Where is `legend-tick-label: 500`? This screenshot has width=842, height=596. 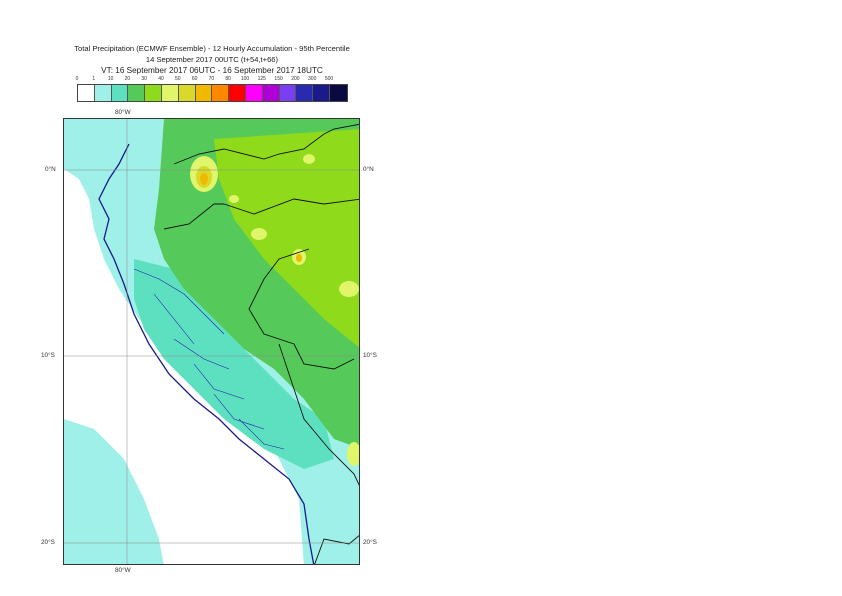
legend-tick-label: 500 is located at coordinates (329, 79).